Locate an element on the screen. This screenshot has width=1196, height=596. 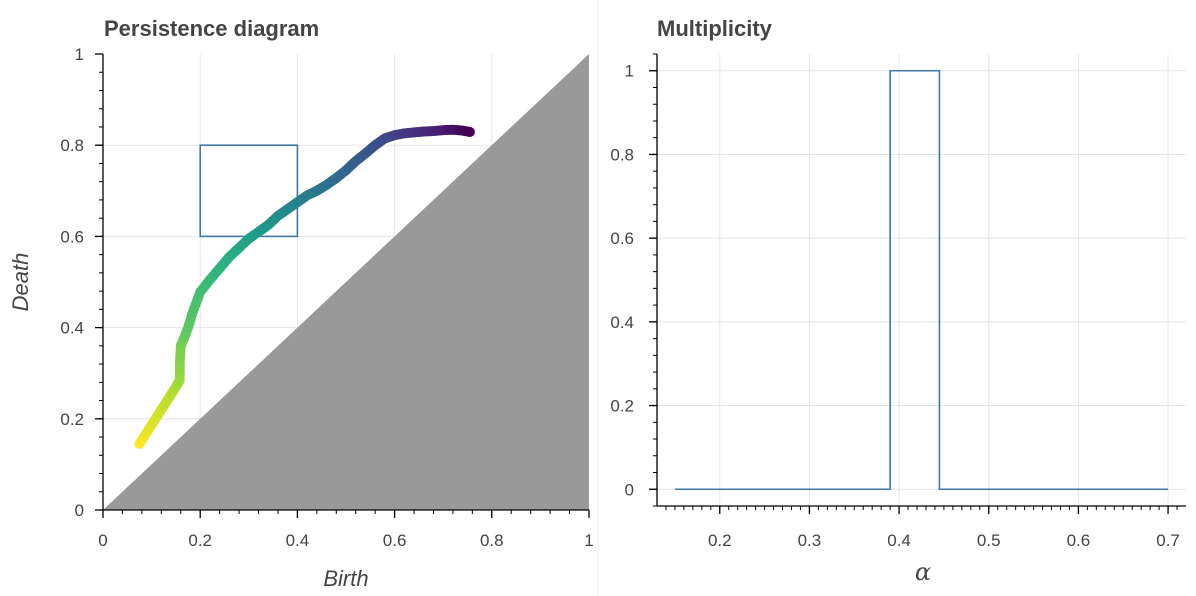
x-tick-label: 0.5 is located at coordinates (989, 540).